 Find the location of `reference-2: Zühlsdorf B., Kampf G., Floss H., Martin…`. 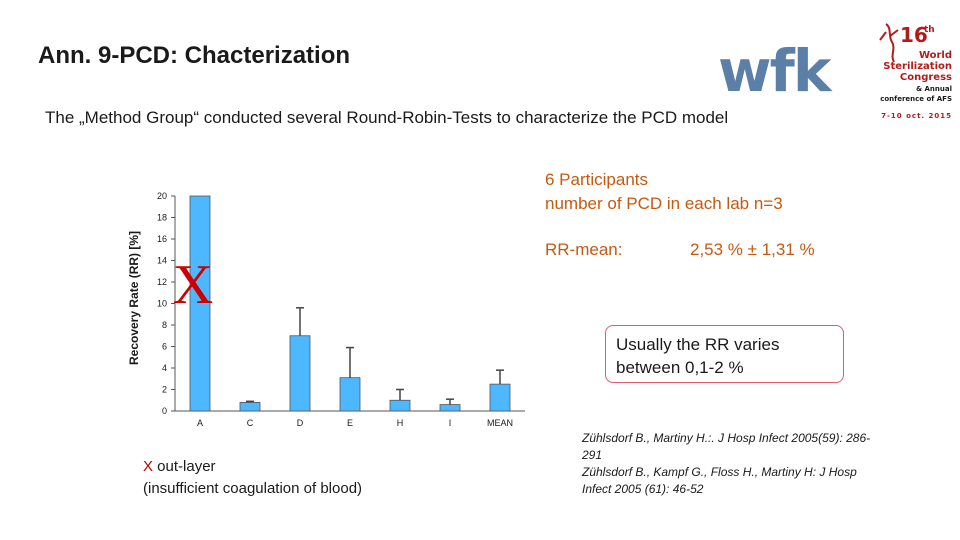

reference-2: Zühlsdorf B., Kampf G., Floss H., Martin… is located at coordinates (719, 480).